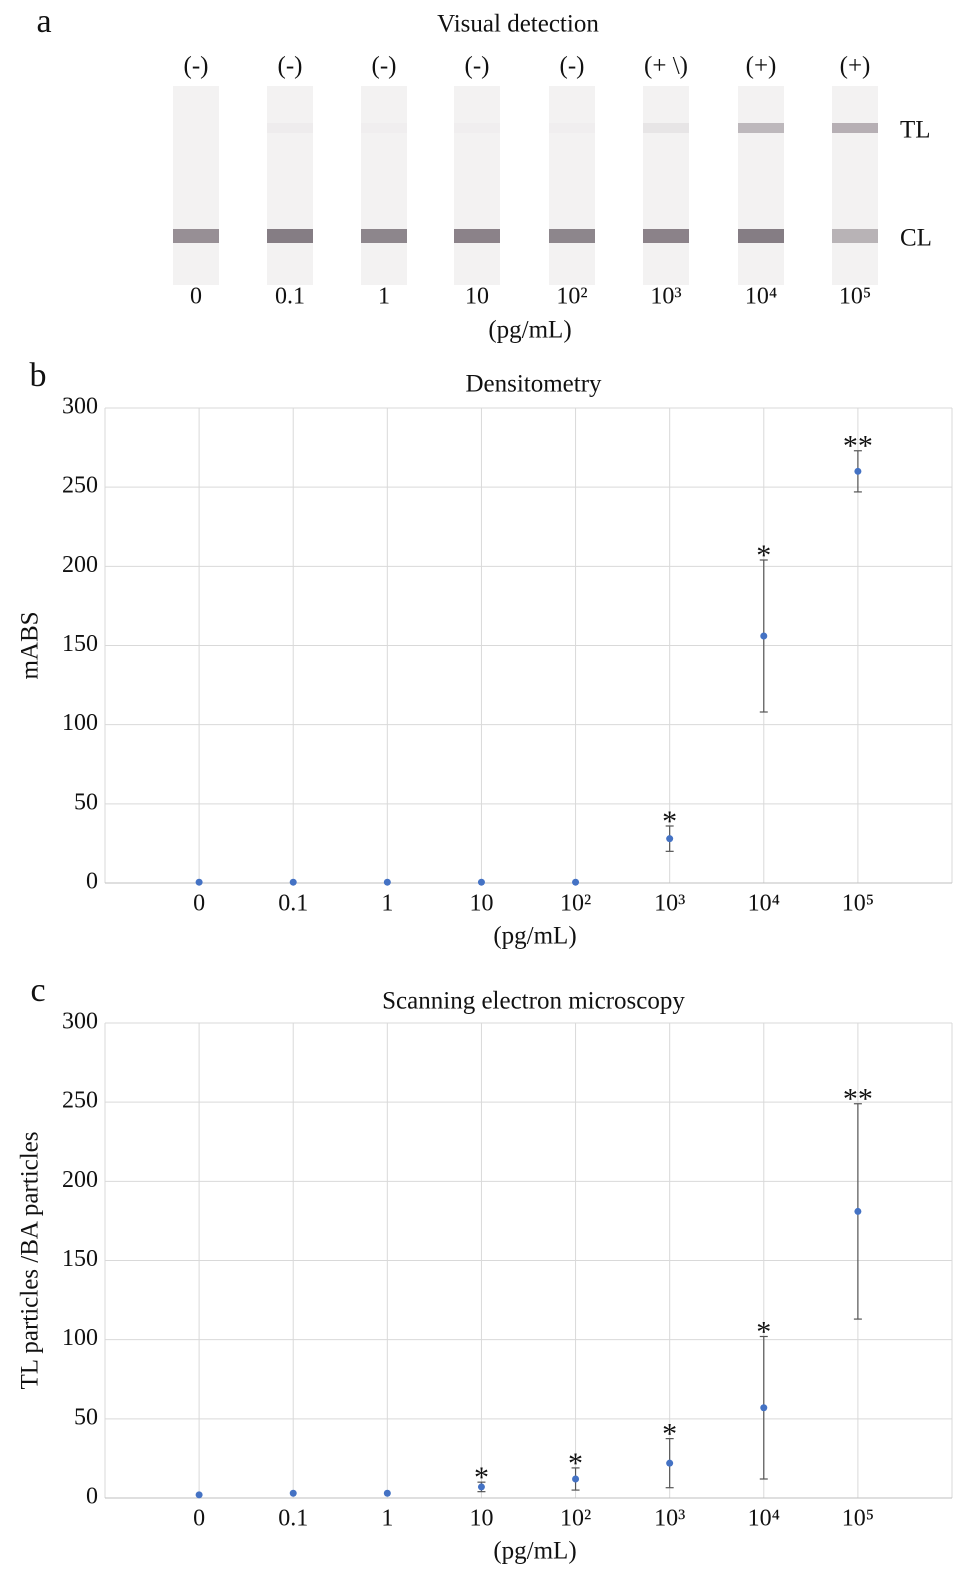  I want to click on concentration-label: 10², so click(571, 297).